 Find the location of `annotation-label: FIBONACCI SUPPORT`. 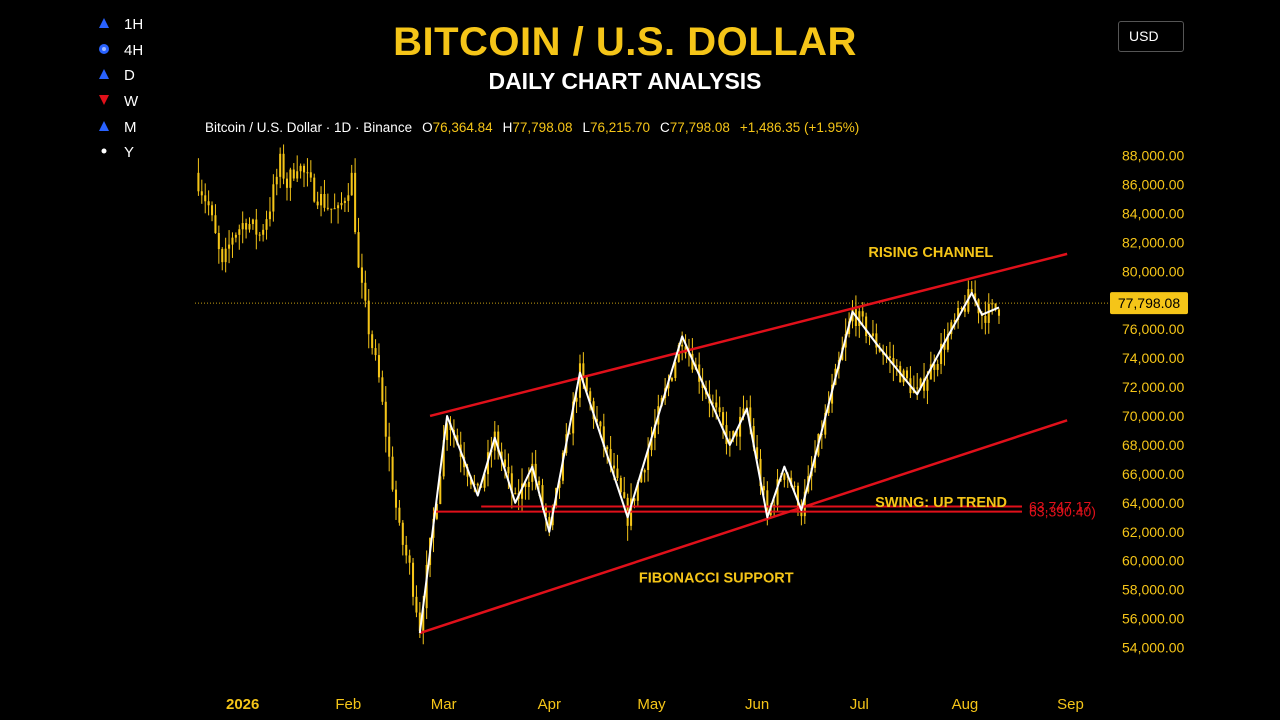

annotation-label: FIBONACCI SUPPORT is located at coordinates (716, 578).